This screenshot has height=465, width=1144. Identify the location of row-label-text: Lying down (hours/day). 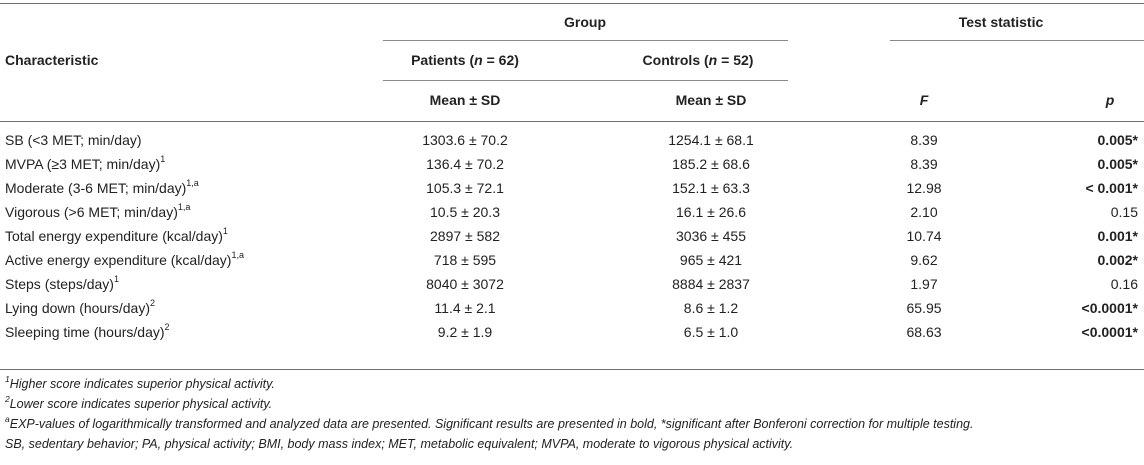
(78, 308).